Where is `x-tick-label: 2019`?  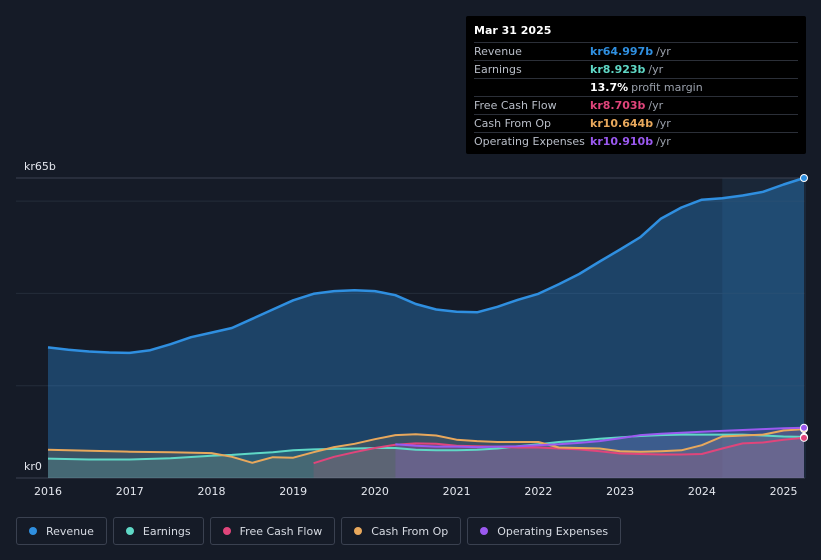 x-tick-label: 2019 is located at coordinates (293, 491).